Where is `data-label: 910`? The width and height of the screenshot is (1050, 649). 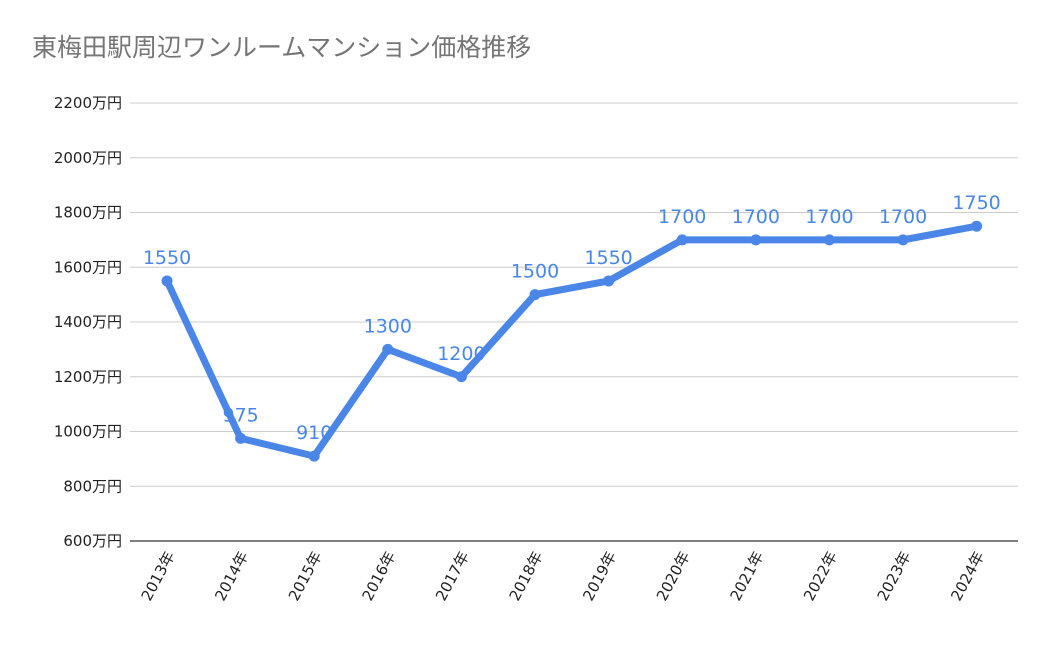 data-label: 910 is located at coordinates (314, 433).